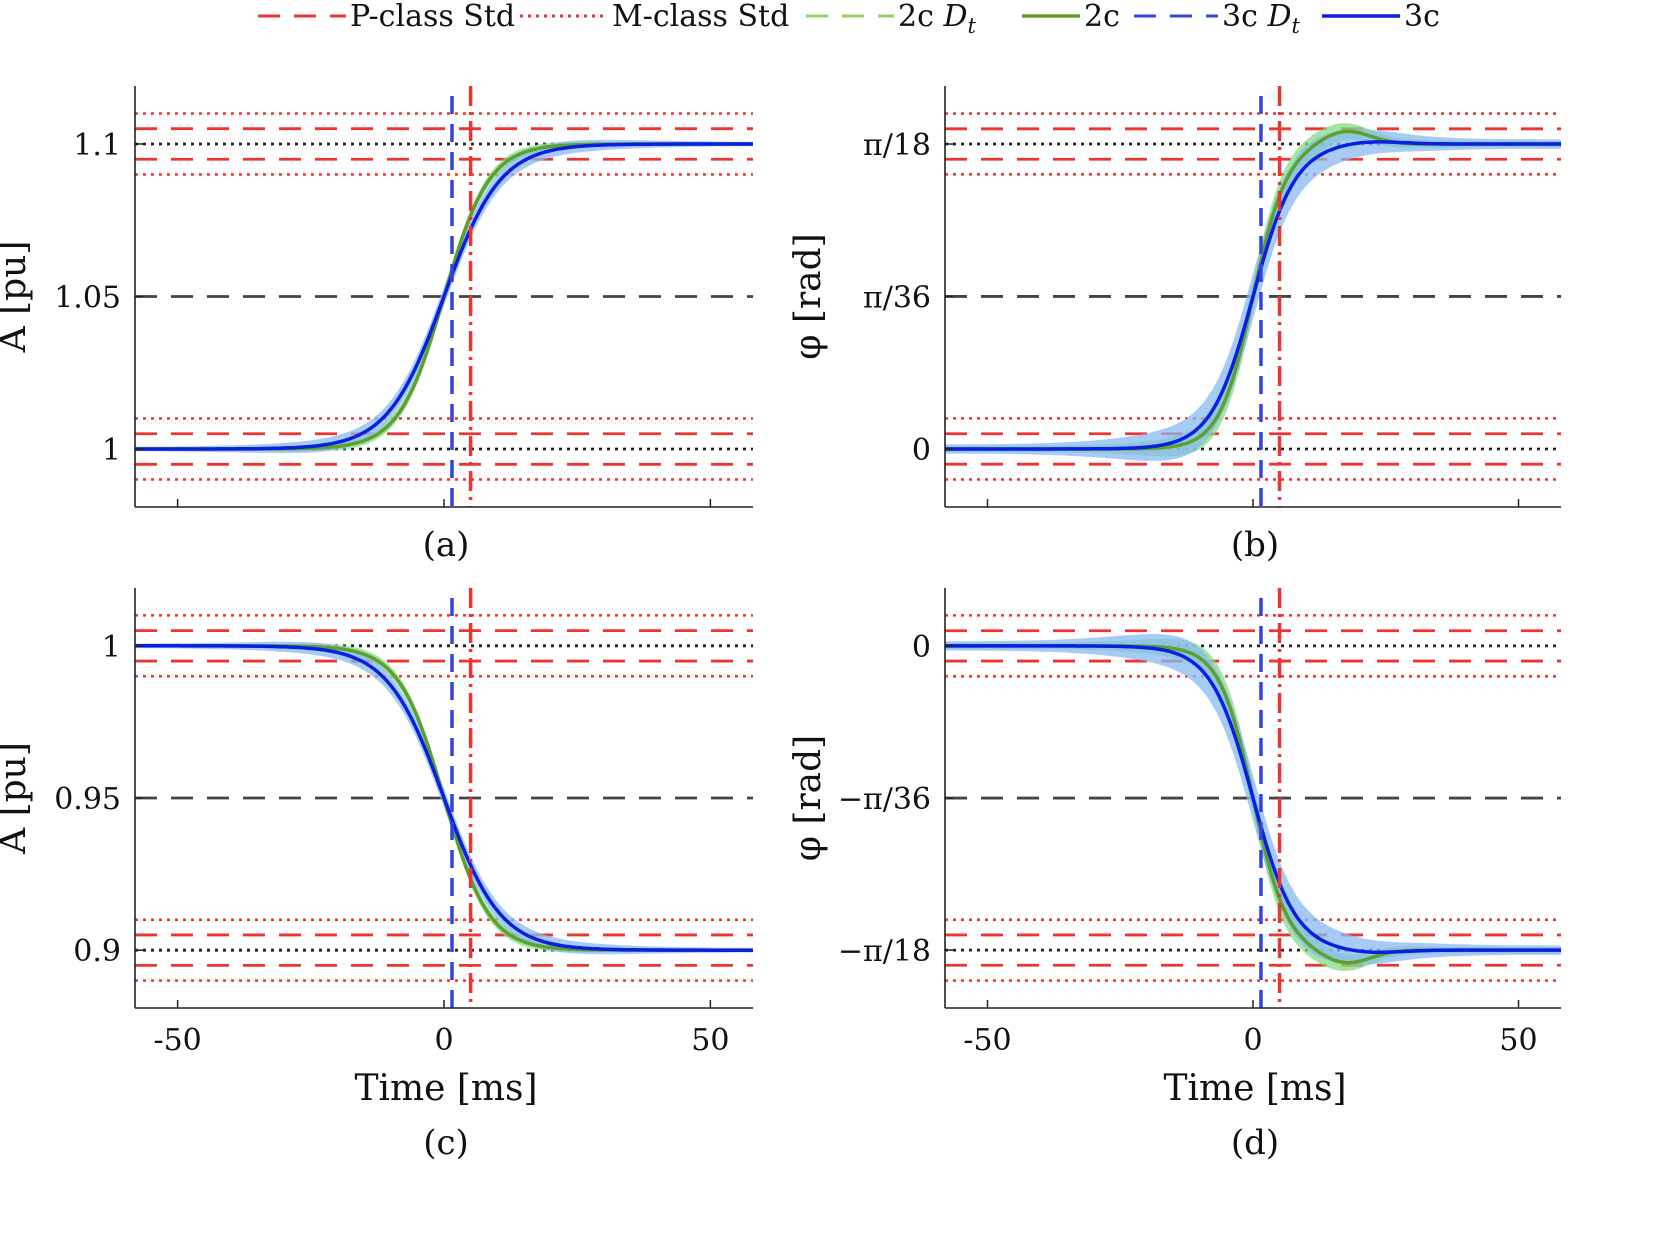 The width and height of the screenshot is (1661, 1234). I want to click on legend-label: 3c, so click(1422, 17).